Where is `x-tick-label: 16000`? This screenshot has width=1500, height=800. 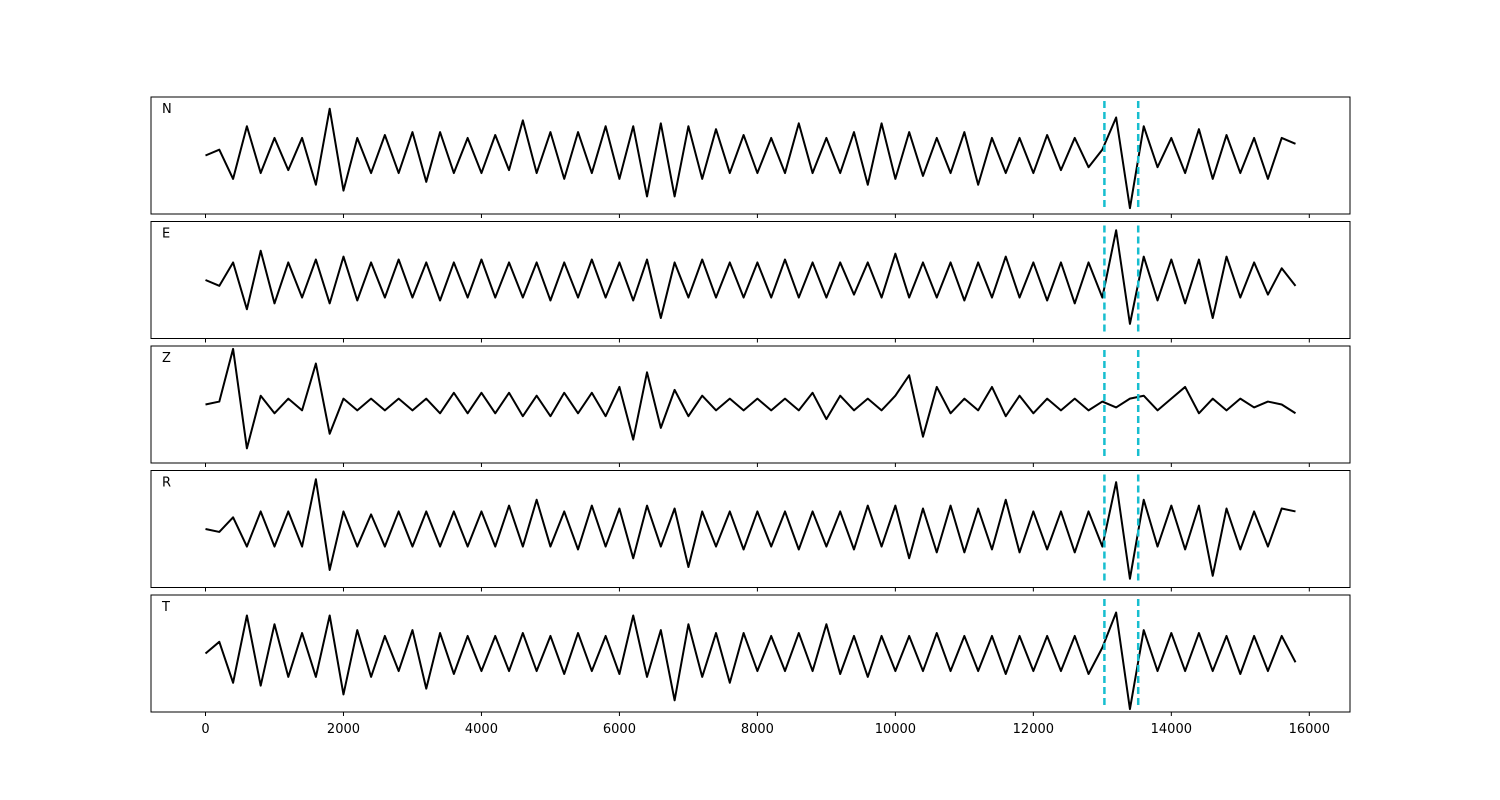
x-tick-label: 16000 is located at coordinates (1309, 729).